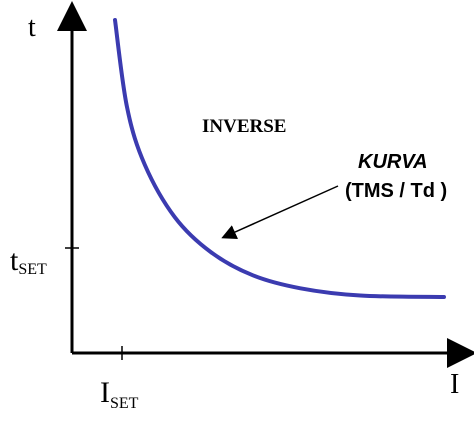  I want to click on annotation-line1: KURVA, so click(393, 162).